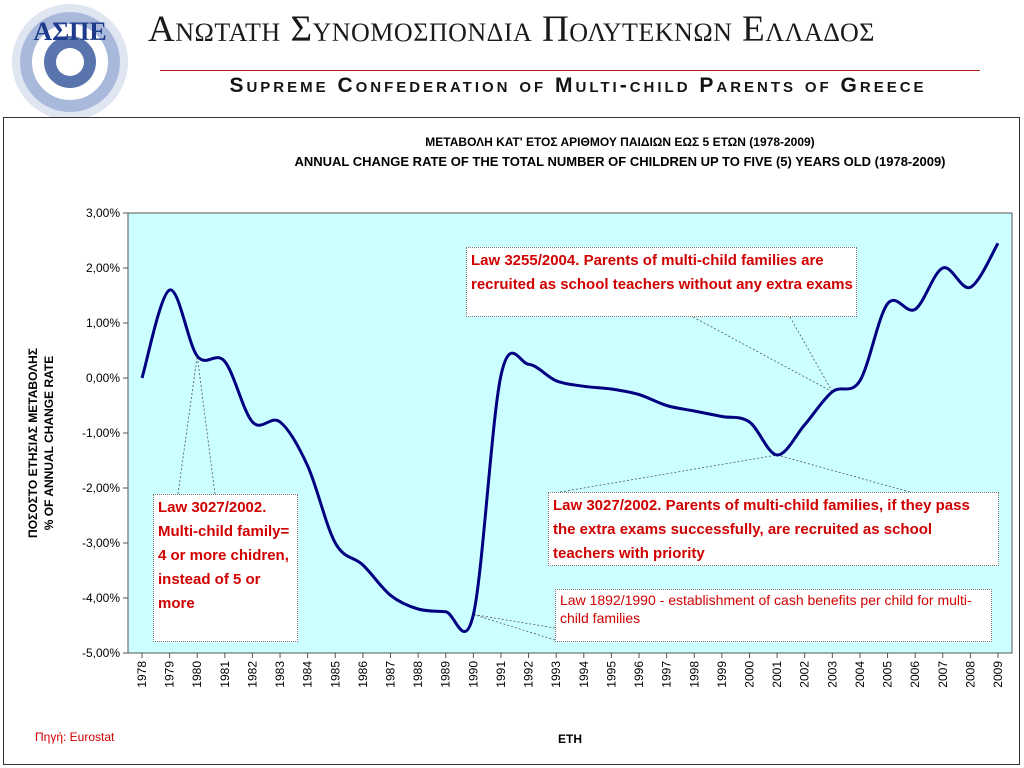 The image size is (1024, 768). Describe the element at coordinates (446, 674) in the screenshot. I see `x-tick-label: 1989` at that location.